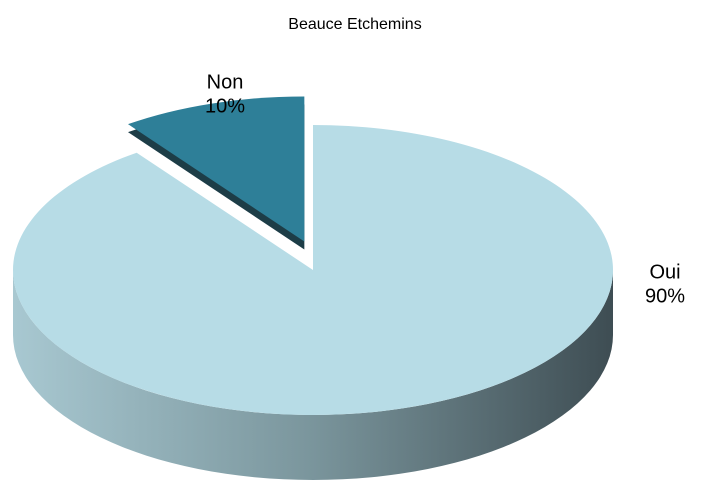 The width and height of the screenshot is (705, 485). I want to click on slice-value-label: 90%, so click(665, 296).